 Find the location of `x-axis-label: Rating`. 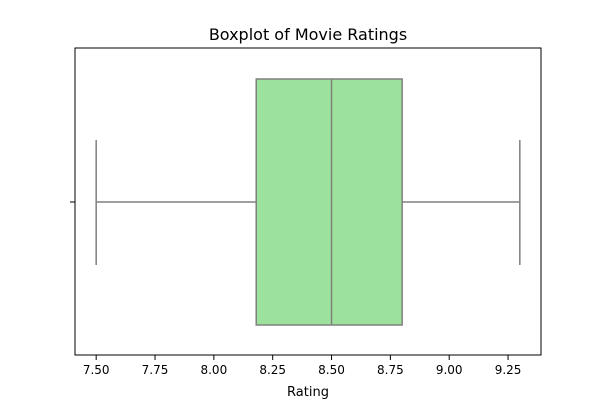

x-axis-label: Rating is located at coordinates (308, 392).